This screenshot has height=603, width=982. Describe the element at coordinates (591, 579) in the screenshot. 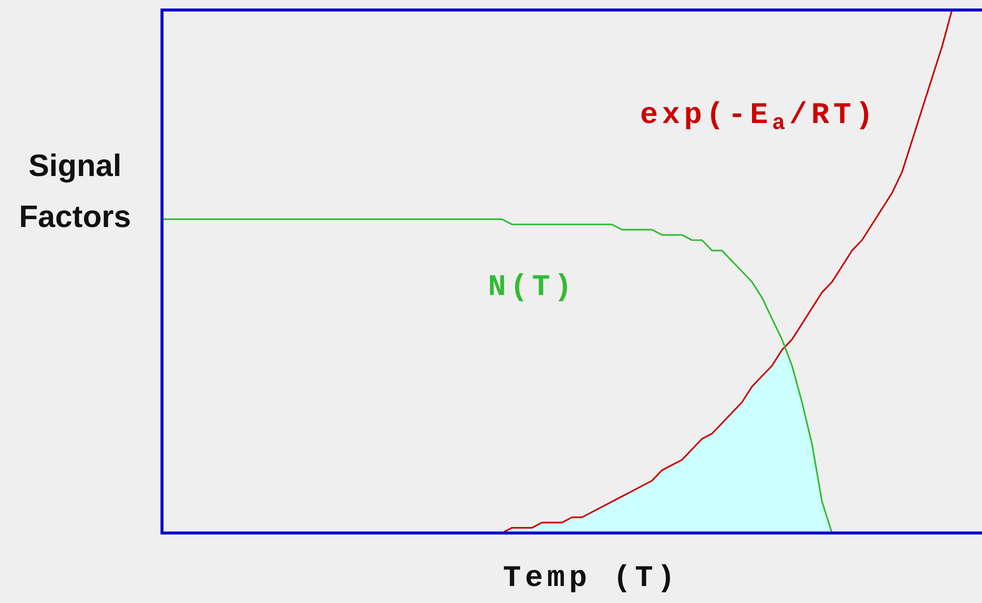

I see `x-axis-title: Temp (T)` at that location.